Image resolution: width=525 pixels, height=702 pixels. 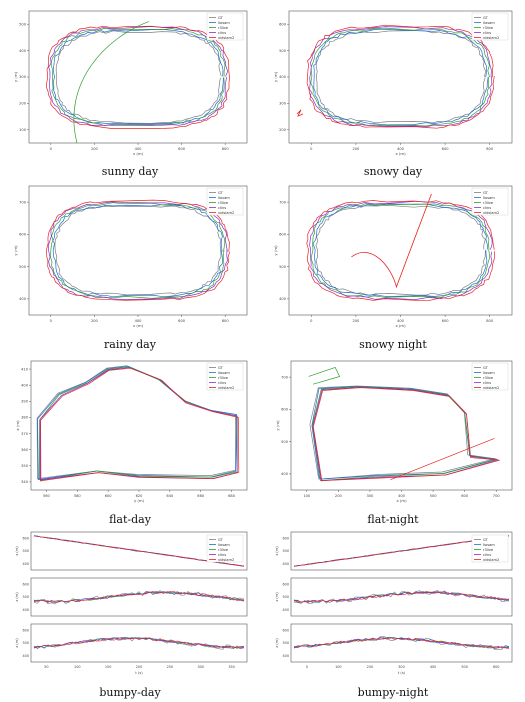 What do you see at coordinates (139, 149) in the screenshot?
I see `sunny-day-xtick-label: 400` at bounding box center [139, 149].